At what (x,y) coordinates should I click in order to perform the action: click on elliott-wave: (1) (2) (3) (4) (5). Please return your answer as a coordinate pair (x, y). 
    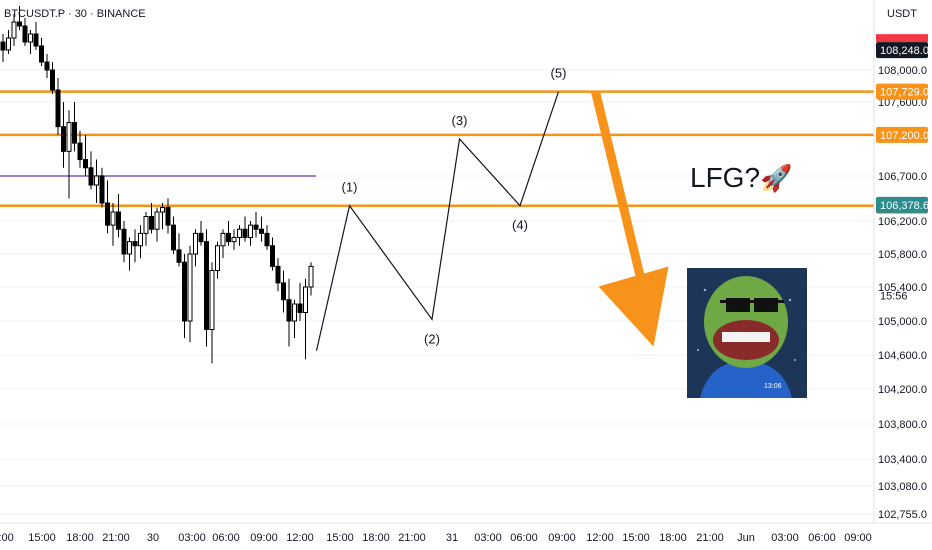
    Looking at the image, I should click on (441, 208).